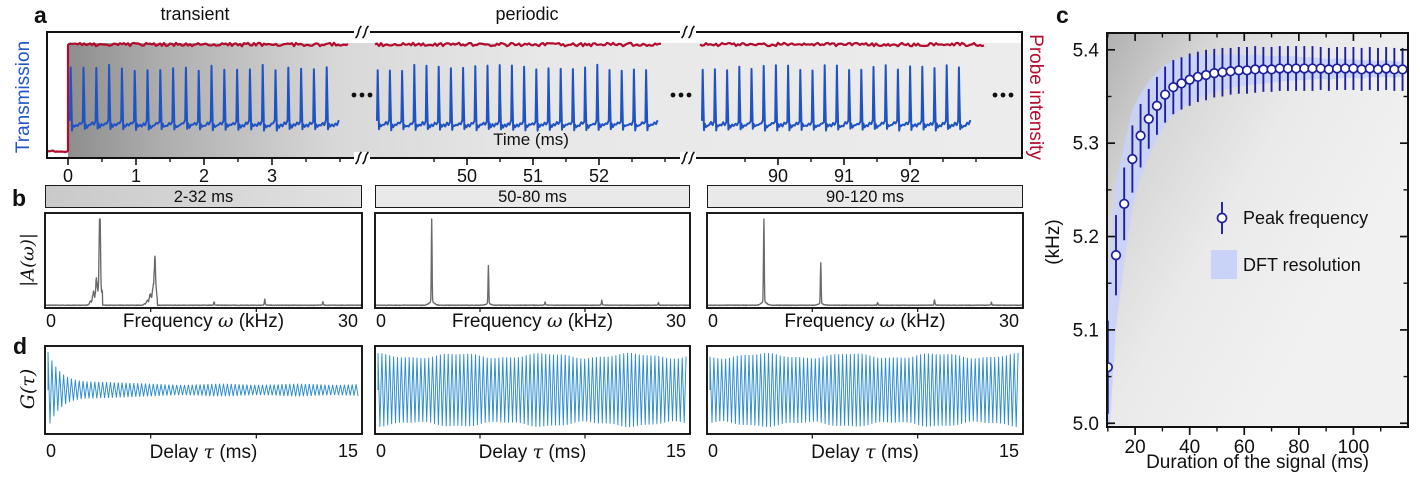 The image size is (1420, 487). Describe the element at coordinates (865, 196) in the screenshot. I see `window-header-3: 90-120 ms` at that location.